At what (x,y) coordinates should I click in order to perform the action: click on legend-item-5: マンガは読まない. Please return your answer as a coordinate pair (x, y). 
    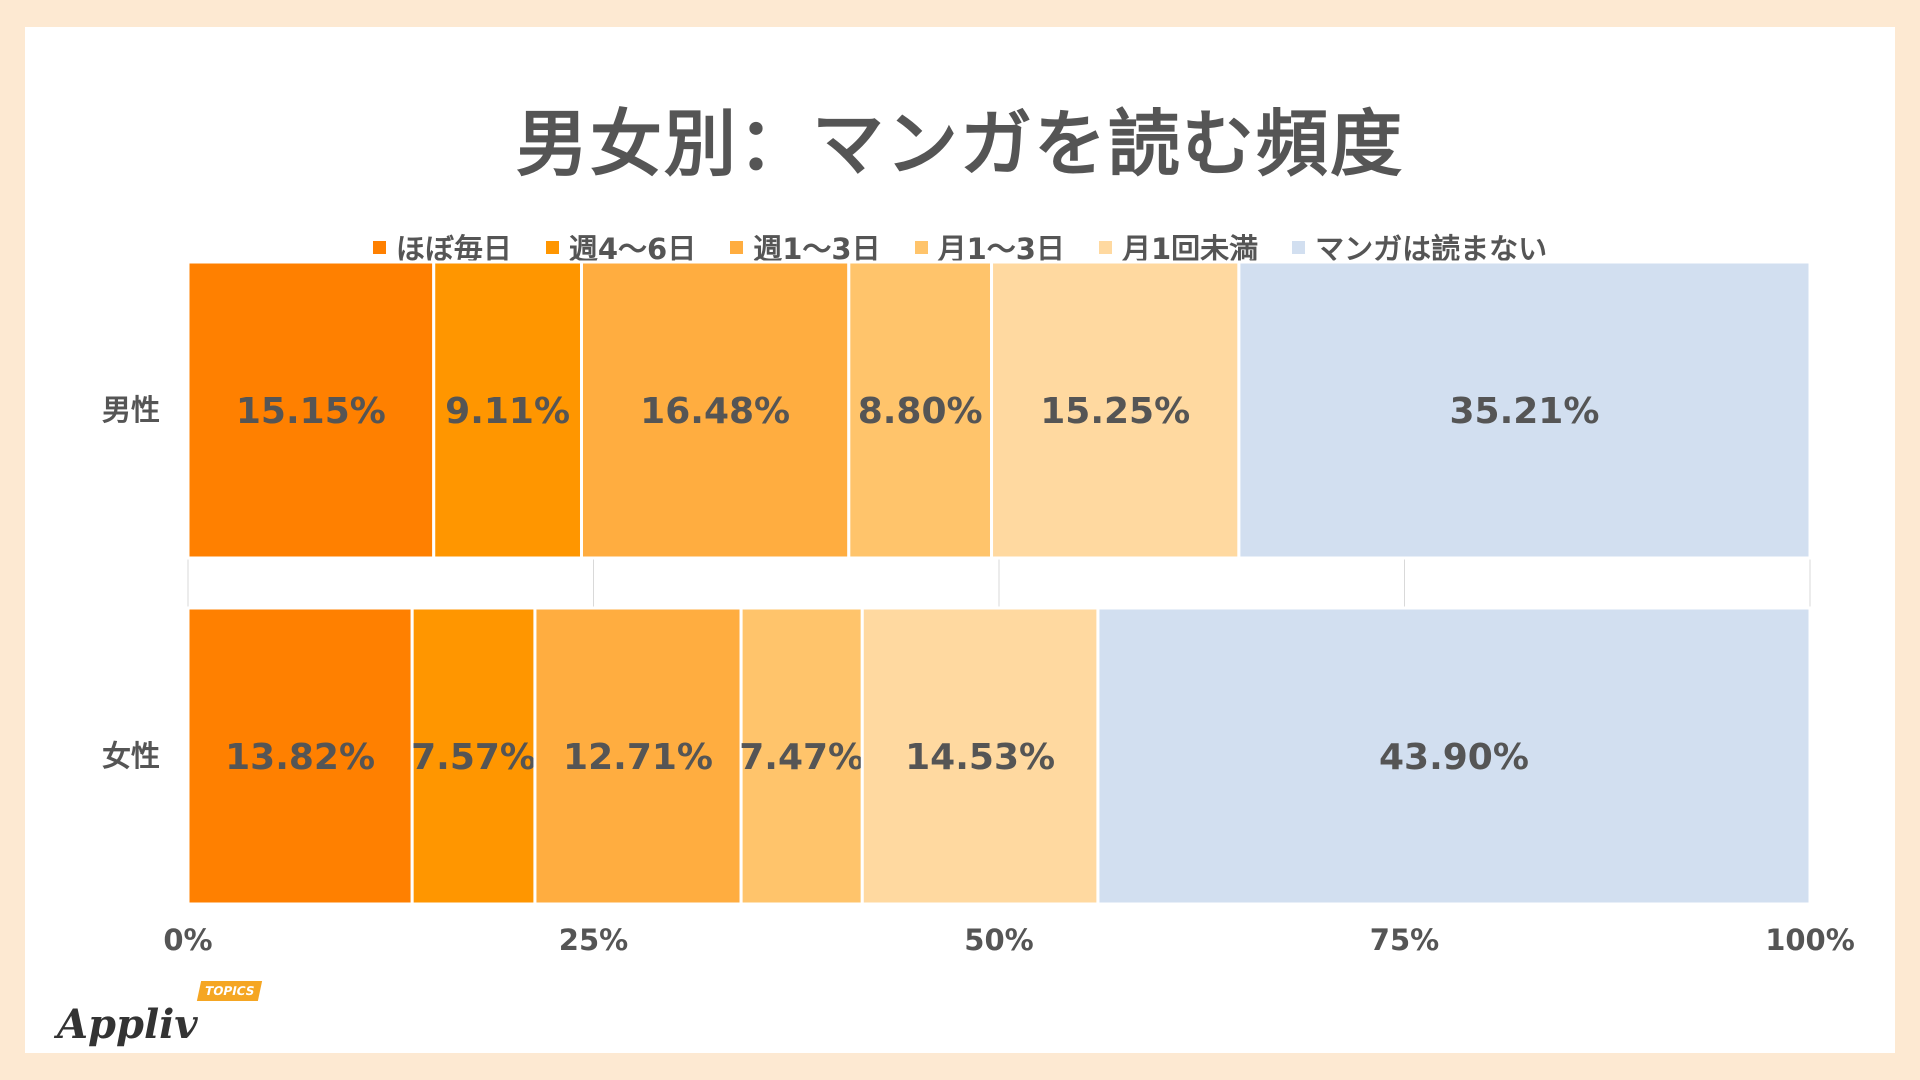
    Looking at the image, I should click on (1419, 247).